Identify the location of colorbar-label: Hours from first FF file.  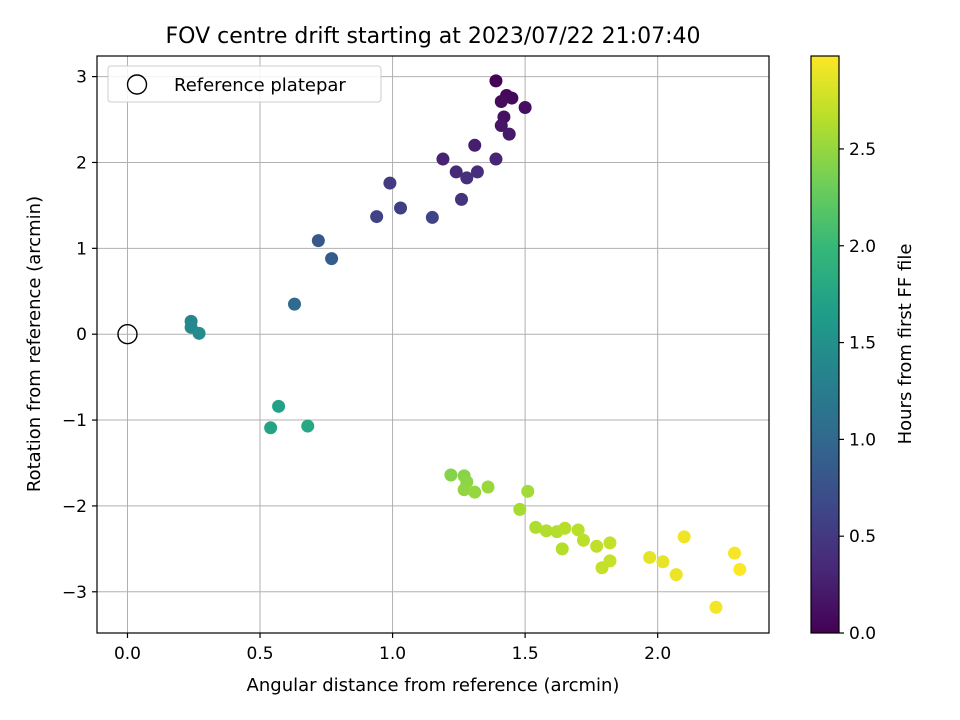
(905, 344).